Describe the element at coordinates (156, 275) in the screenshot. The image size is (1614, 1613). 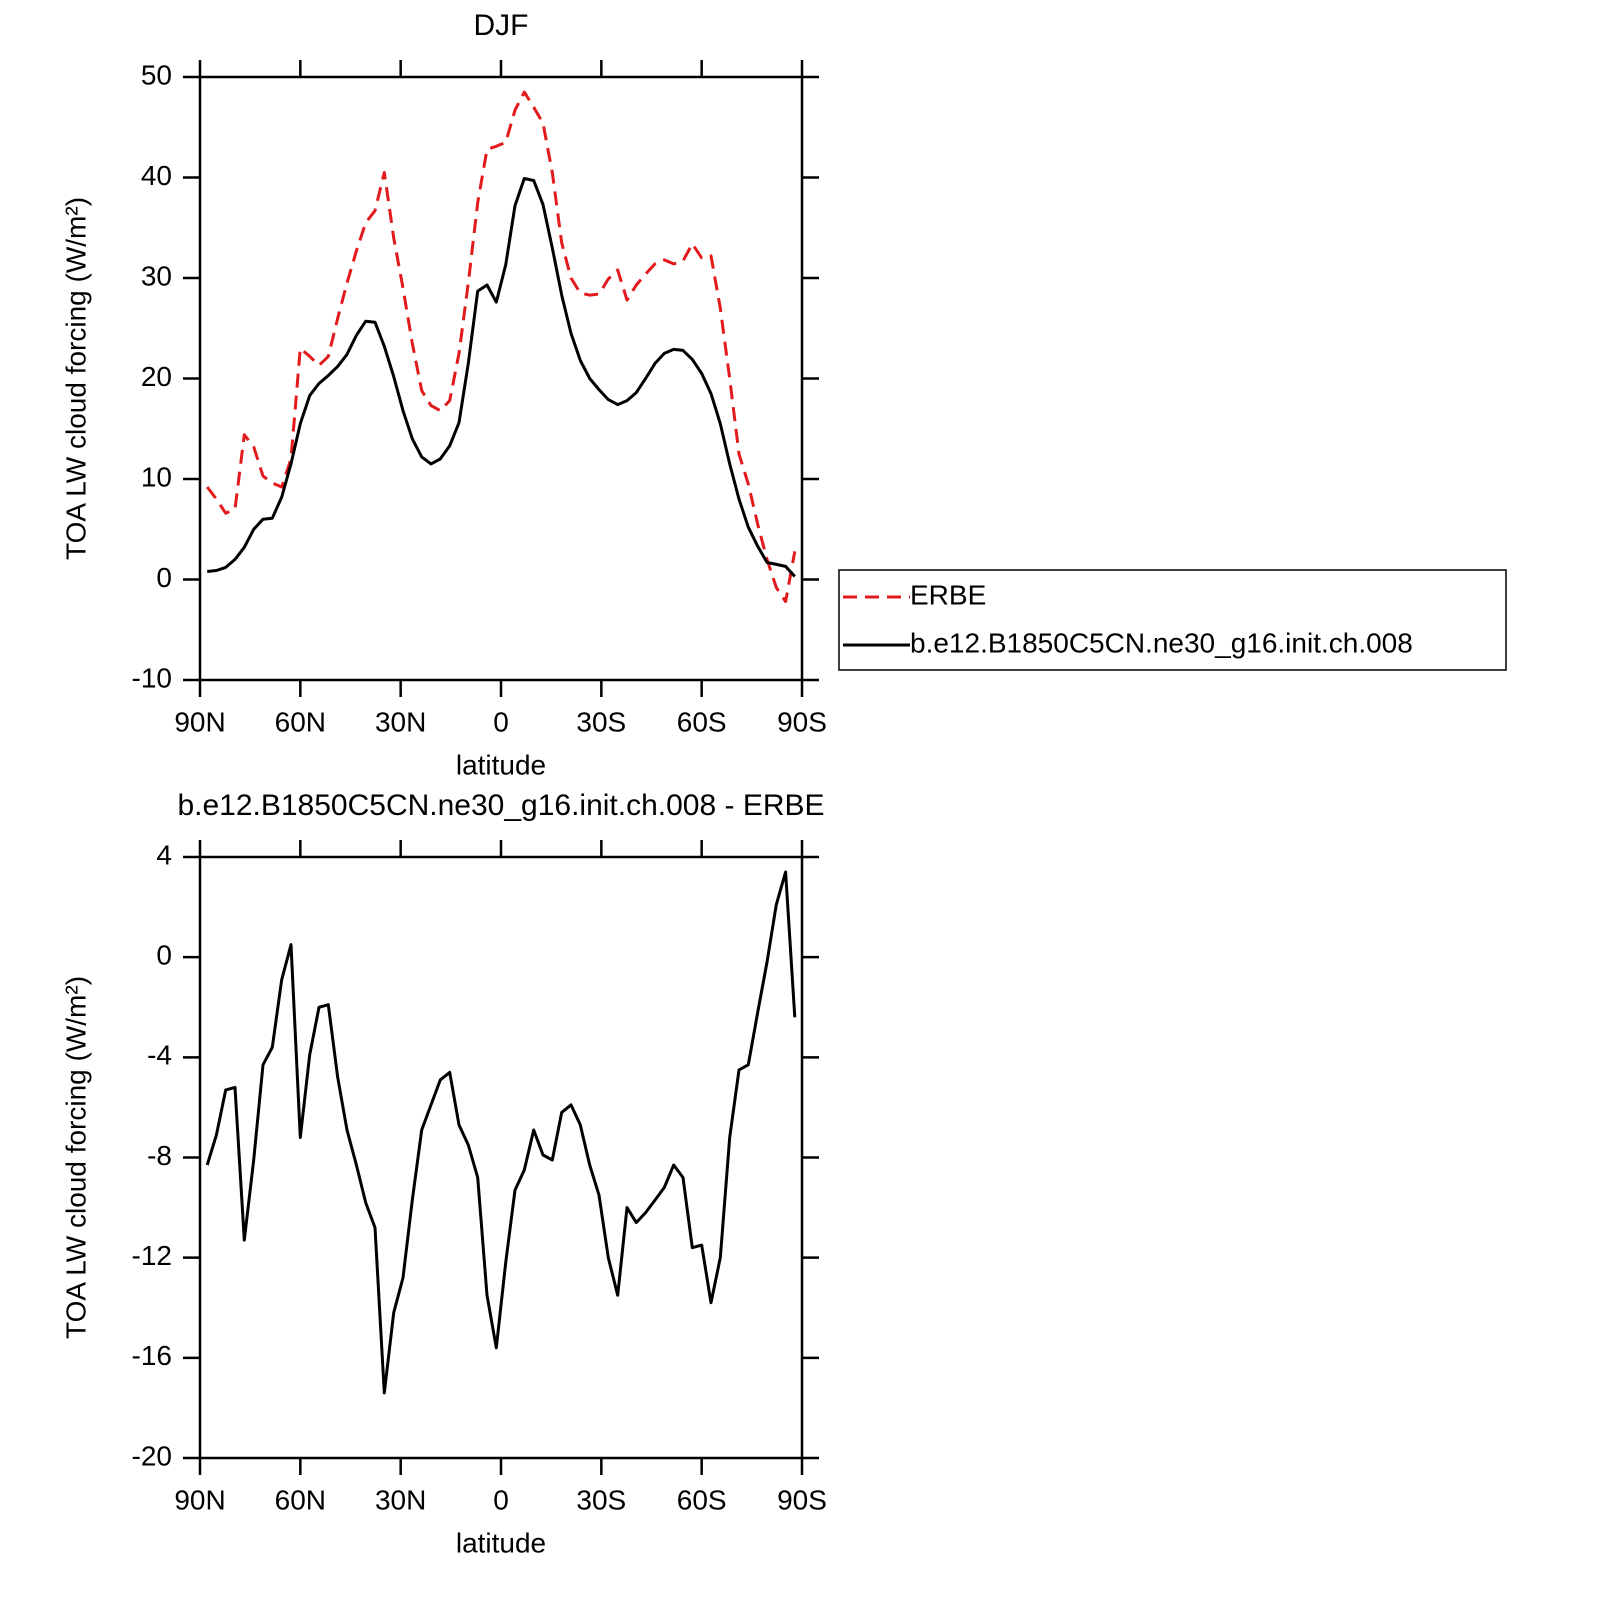
I see `y-tick-label: 30` at that location.